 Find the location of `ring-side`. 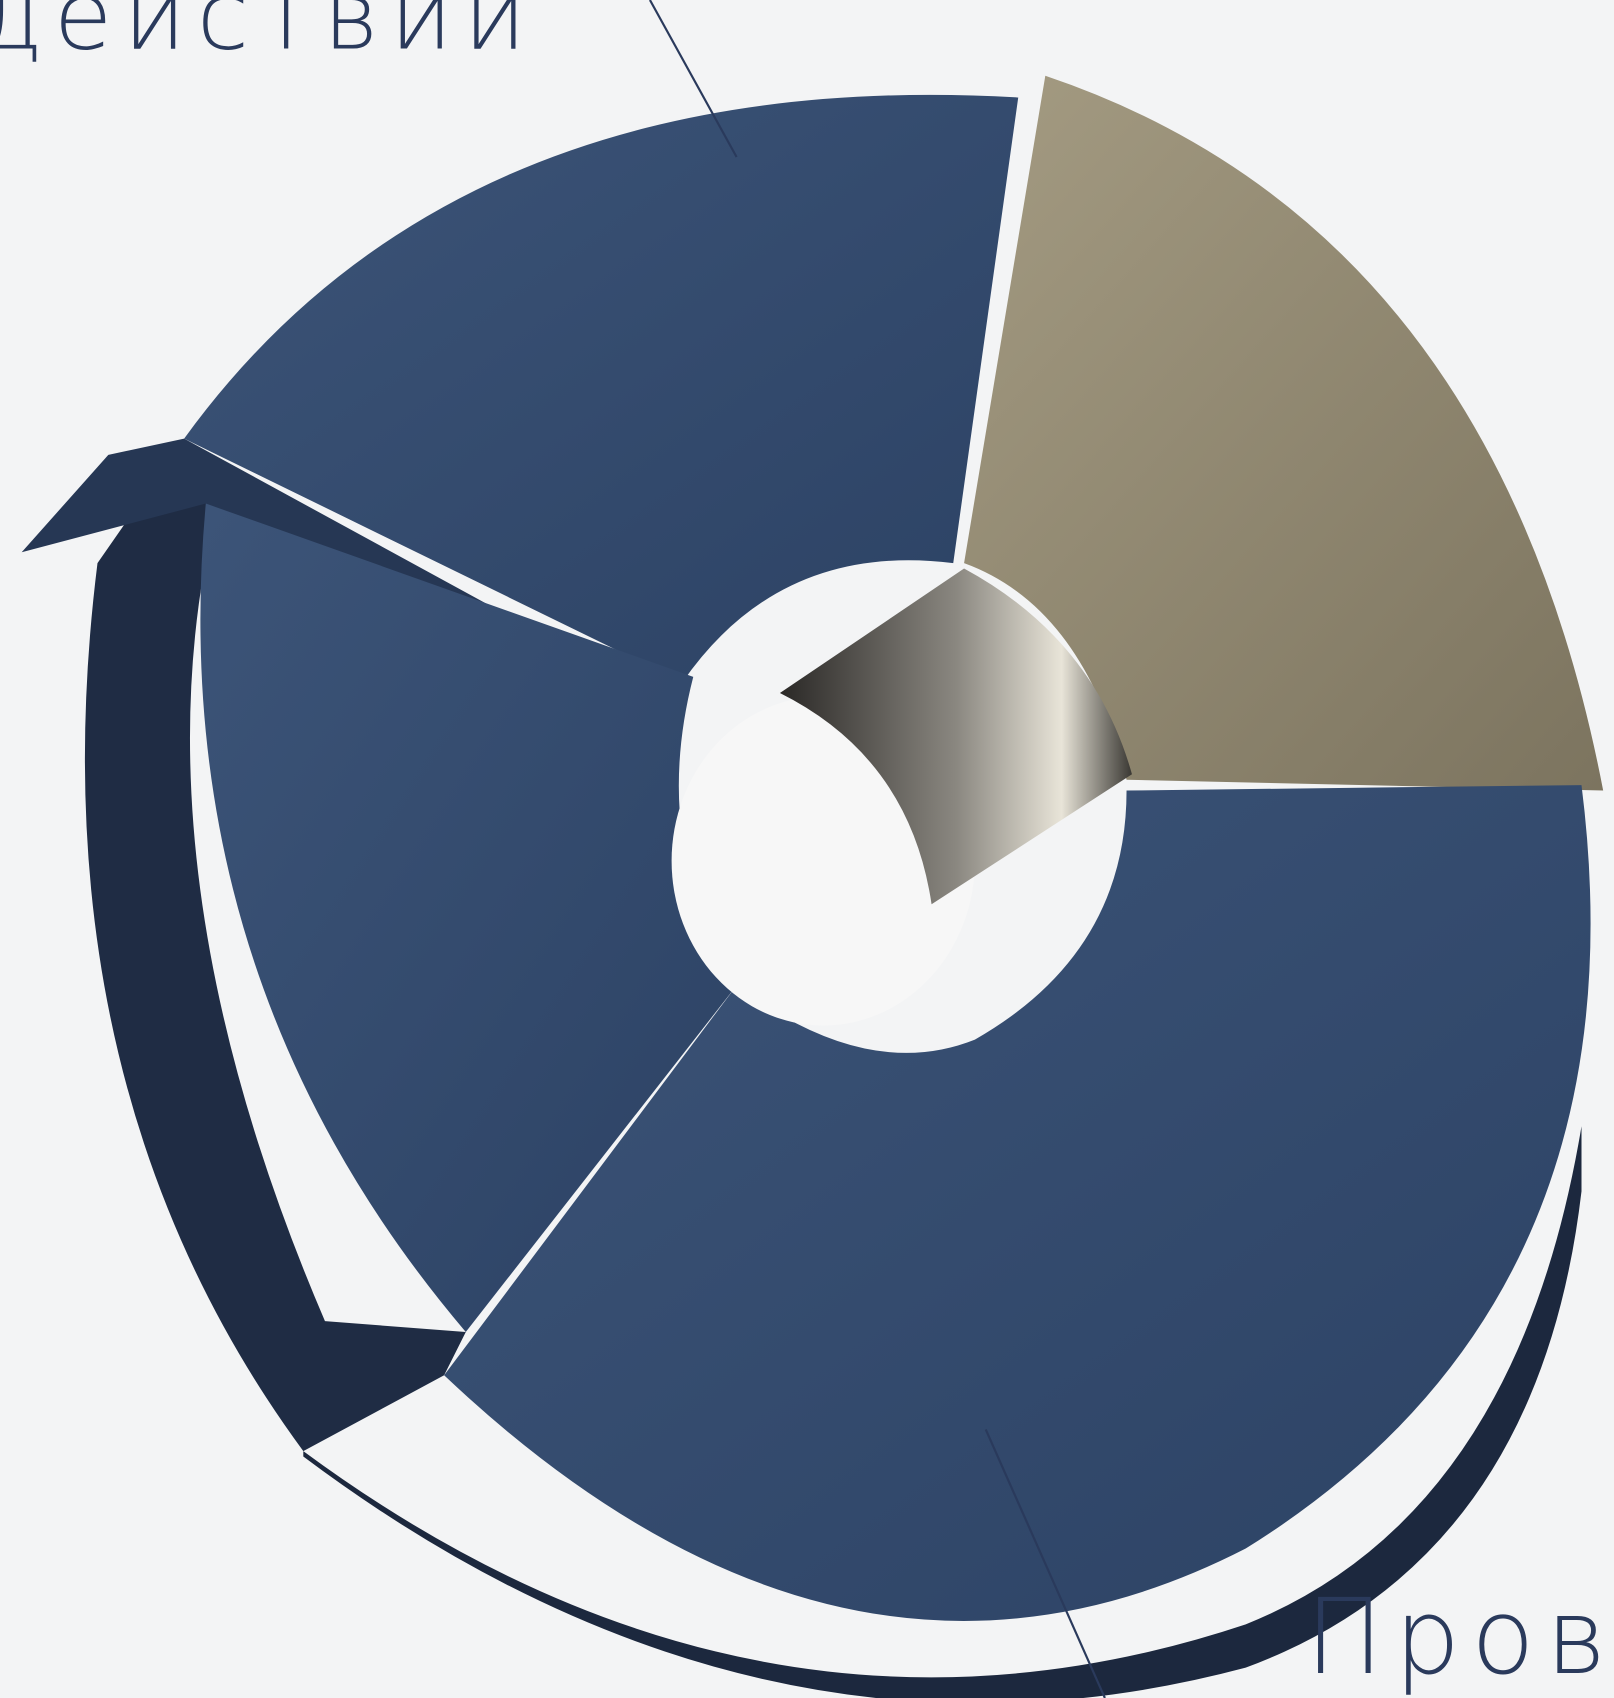

ring-side is located at coordinates (275, 945).